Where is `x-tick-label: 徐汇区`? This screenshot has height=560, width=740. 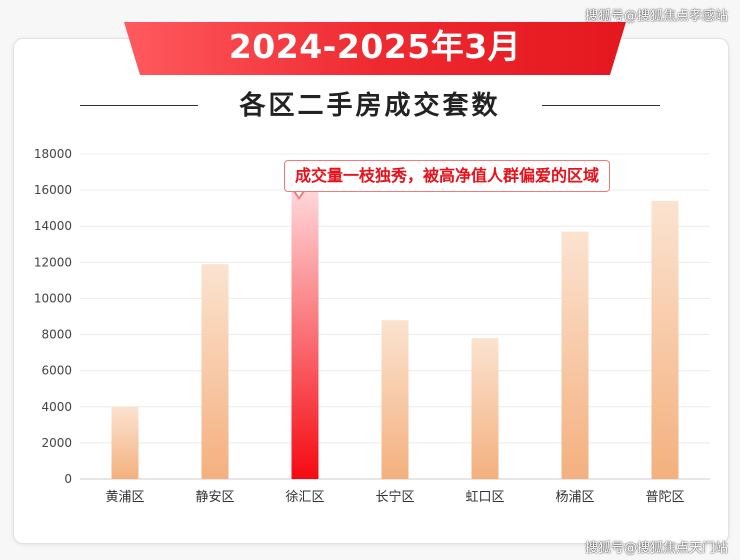 x-tick-label: 徐汇区 is located at coordinates (304, 497).